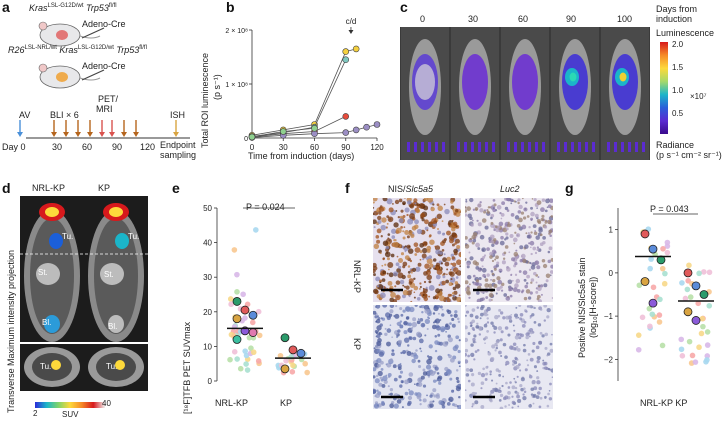  What do you see at coordinates (645, 281) in the screenshot?
I see `g-mean-point` at bounding box center [645, 281].